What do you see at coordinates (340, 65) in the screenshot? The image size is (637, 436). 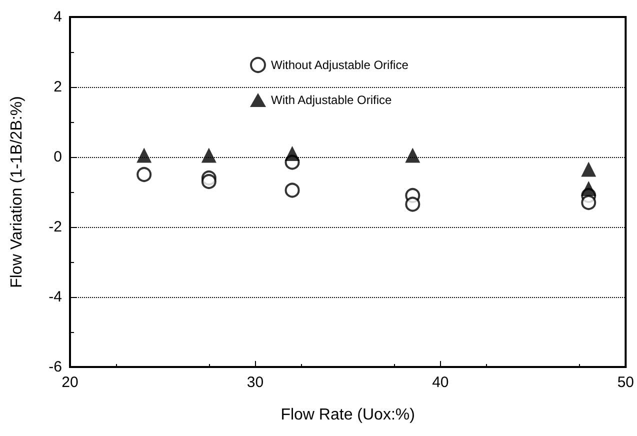 I see `legend-label: Without Adjustable Orifice` at bounding box center [340, 65].